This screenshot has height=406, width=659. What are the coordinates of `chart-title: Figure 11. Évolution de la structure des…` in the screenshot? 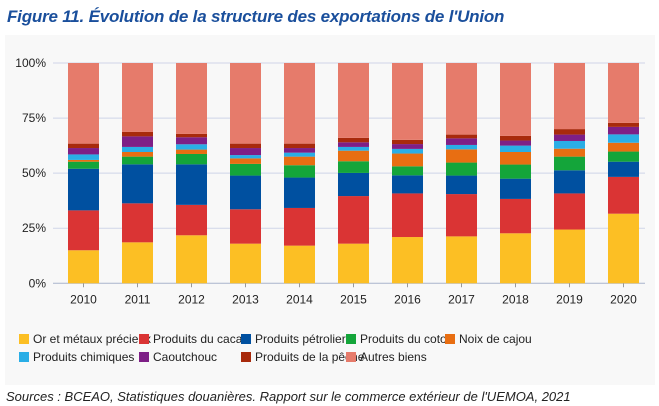 It's located at (256, 16).